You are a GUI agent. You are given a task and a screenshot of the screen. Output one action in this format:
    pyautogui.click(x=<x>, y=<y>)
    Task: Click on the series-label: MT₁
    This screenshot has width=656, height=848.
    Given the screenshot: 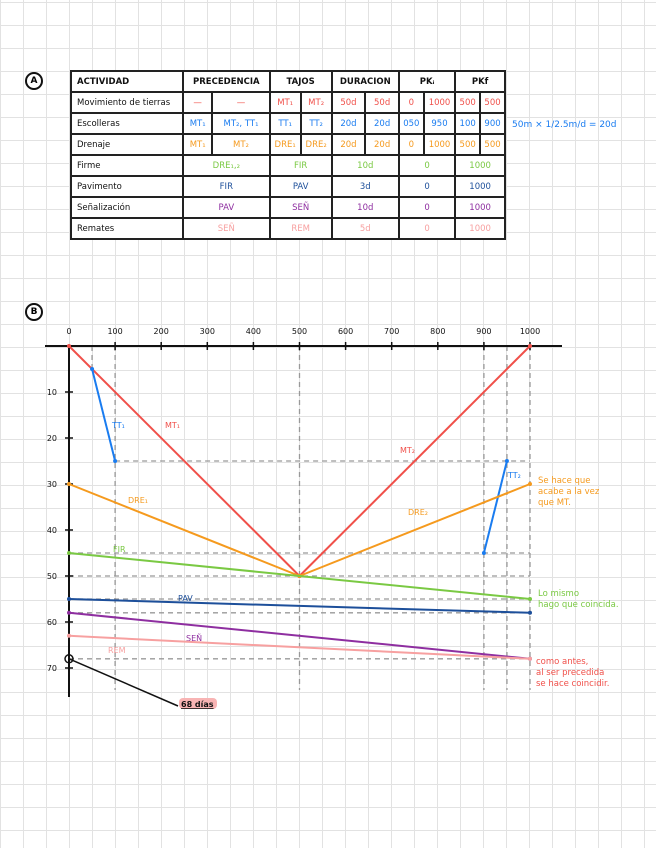 What is the action you would take?
    pyautogui.click(x=172, y=425)
    